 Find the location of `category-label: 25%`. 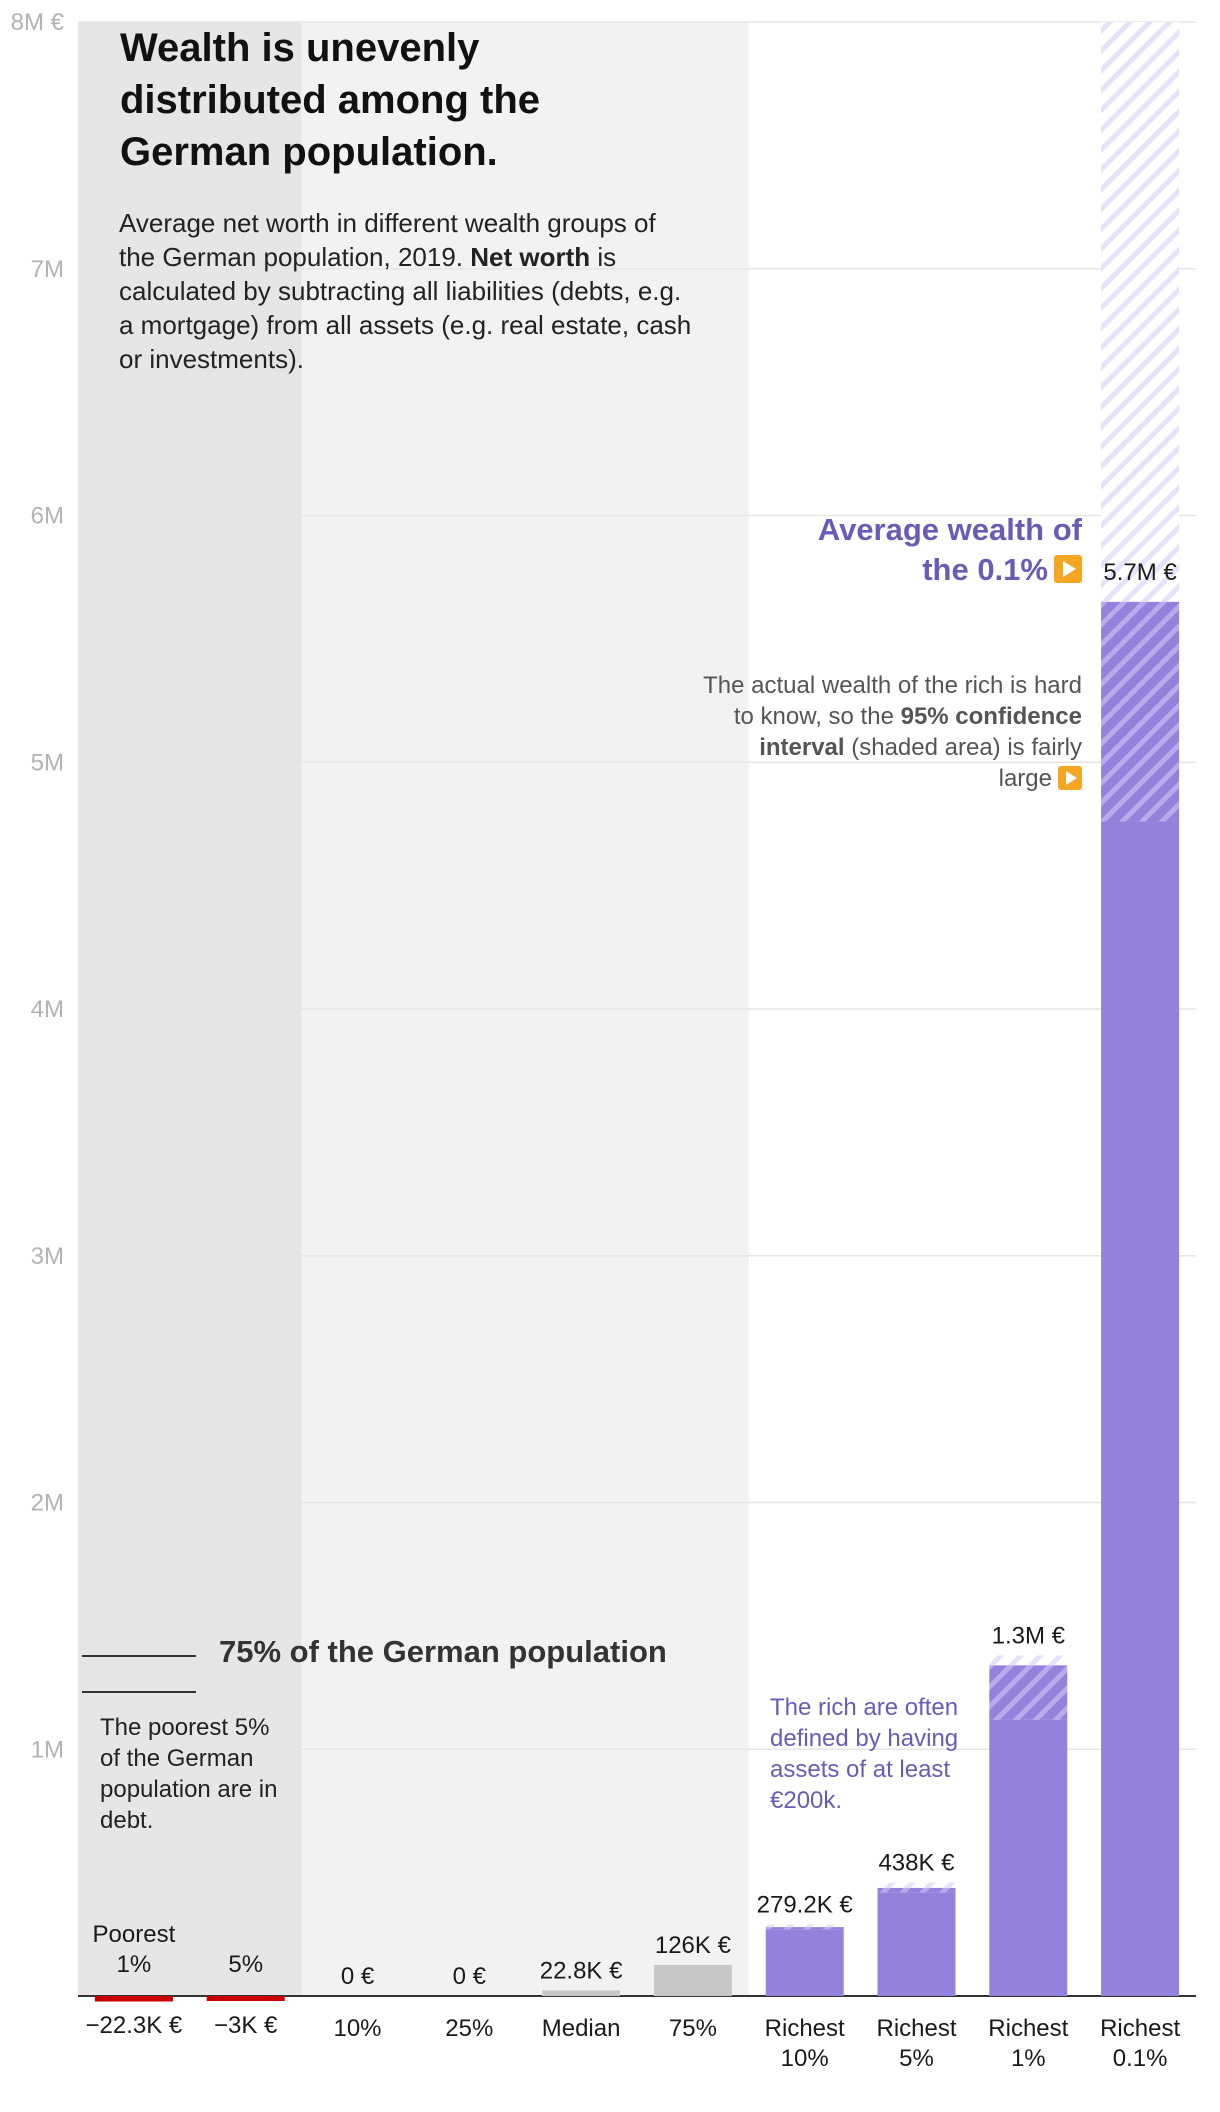

category-label: 25% is located at coordinates (469, 2028).